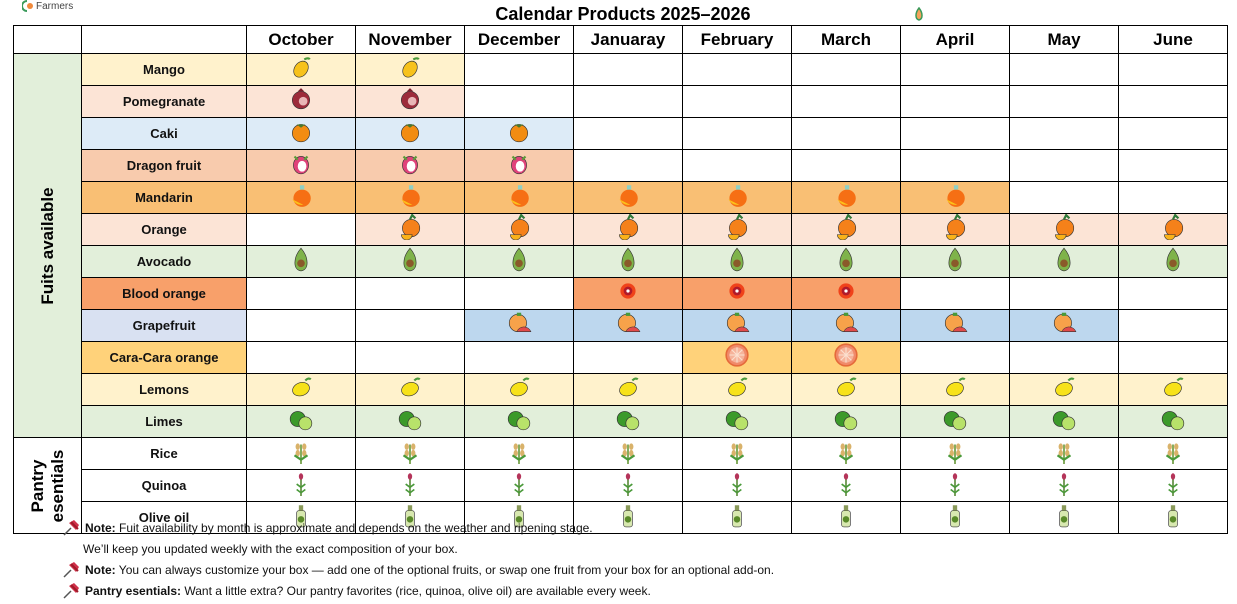 The width and height of the screenshot is (1237, 604). What do you see at coordinates (100, 527) in the screenshot?
I see `note-label: Note:` at bounding box center [100, 527].